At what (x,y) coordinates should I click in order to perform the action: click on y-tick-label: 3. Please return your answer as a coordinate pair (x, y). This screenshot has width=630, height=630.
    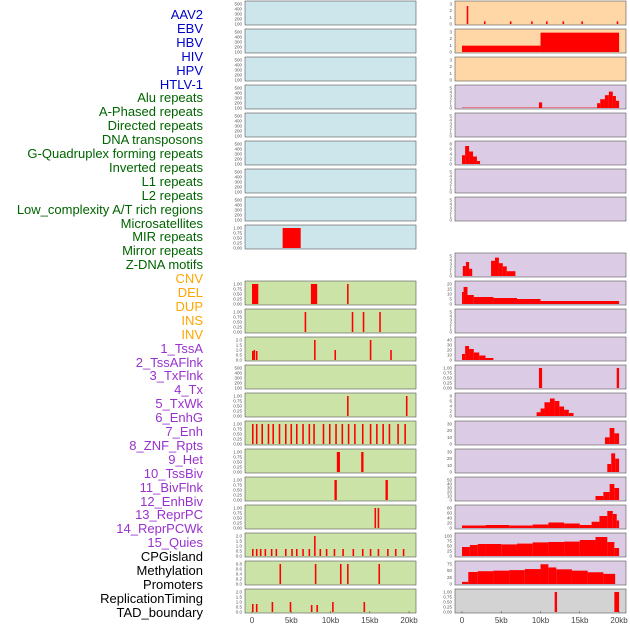
    Looking at the image, I should click on (450, 264).